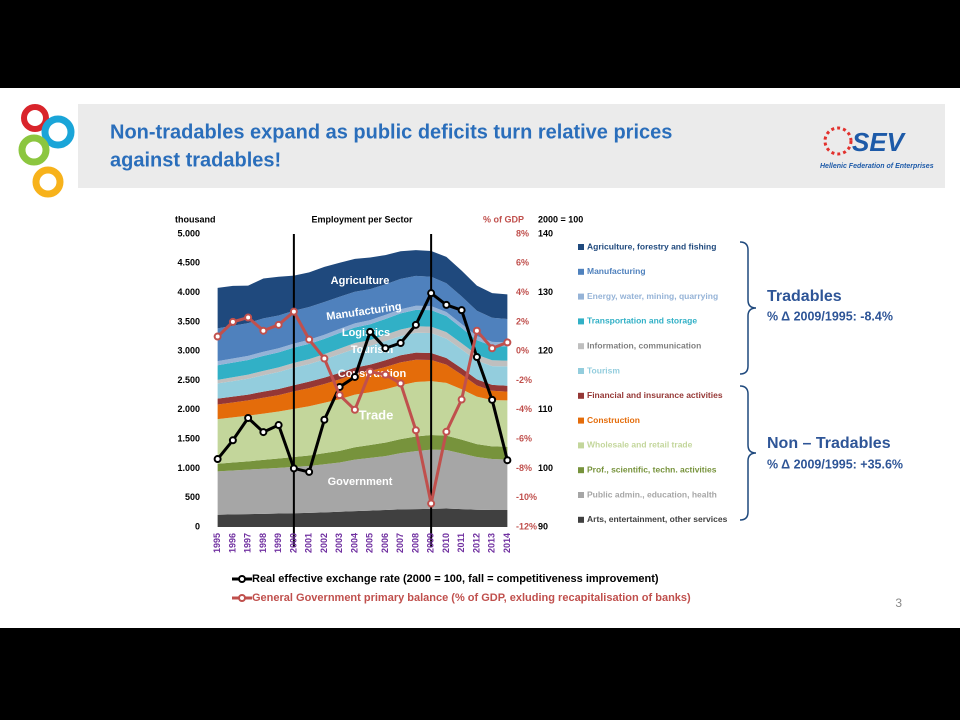  What do you see at coordinates (522, 321) in the screenshot?
I see `y2ticks-label: 2%` at bounding box center [522, 321].